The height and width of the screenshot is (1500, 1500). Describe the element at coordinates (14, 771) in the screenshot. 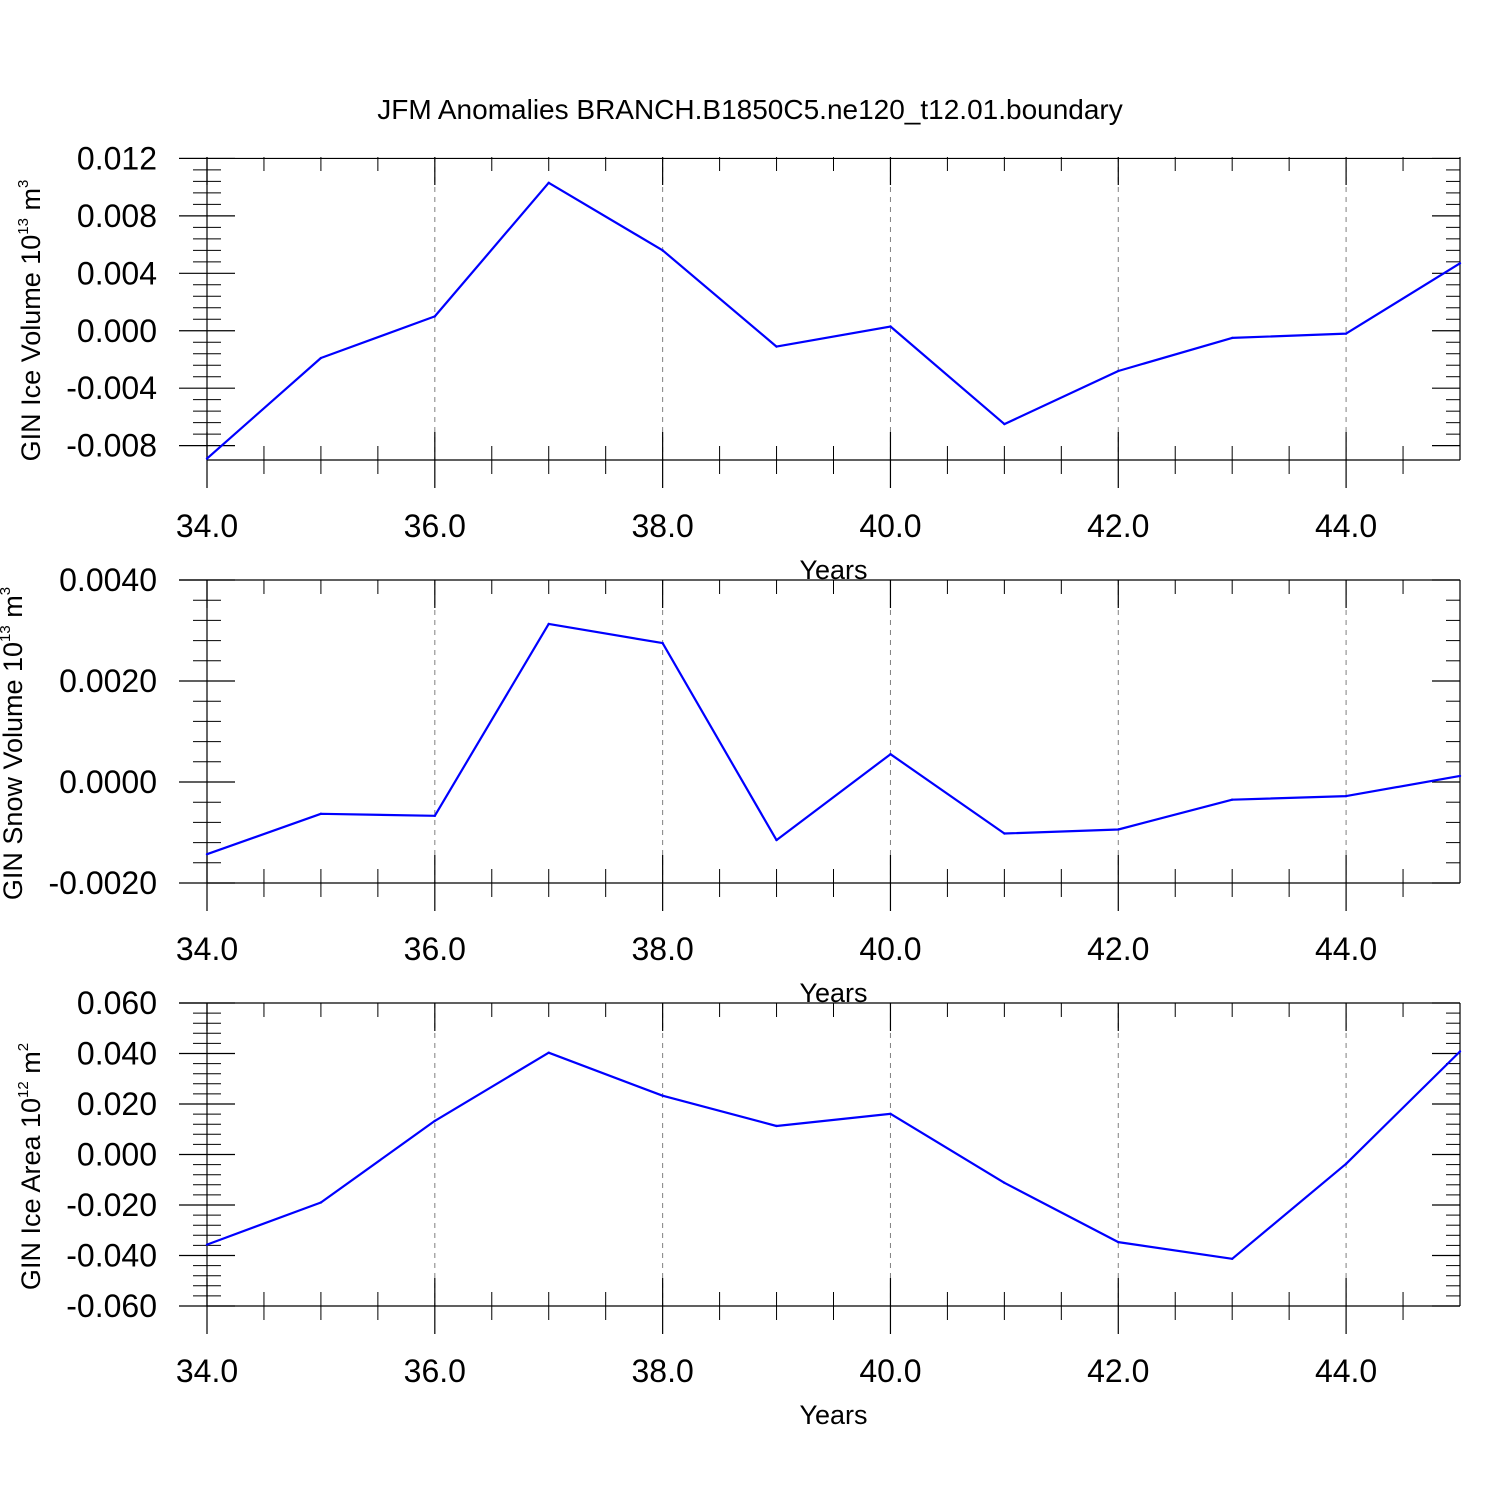

I see `y-axis-label-main: GIN Snow Volume 10` at that location.